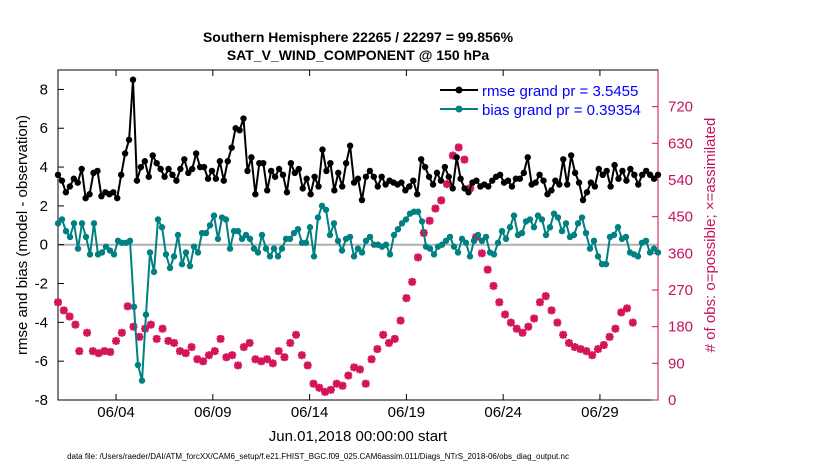  I want to click on chart-subtitle: SAT_V_WIND_COMPONENT @ 150 hPa, so click(358, 55).